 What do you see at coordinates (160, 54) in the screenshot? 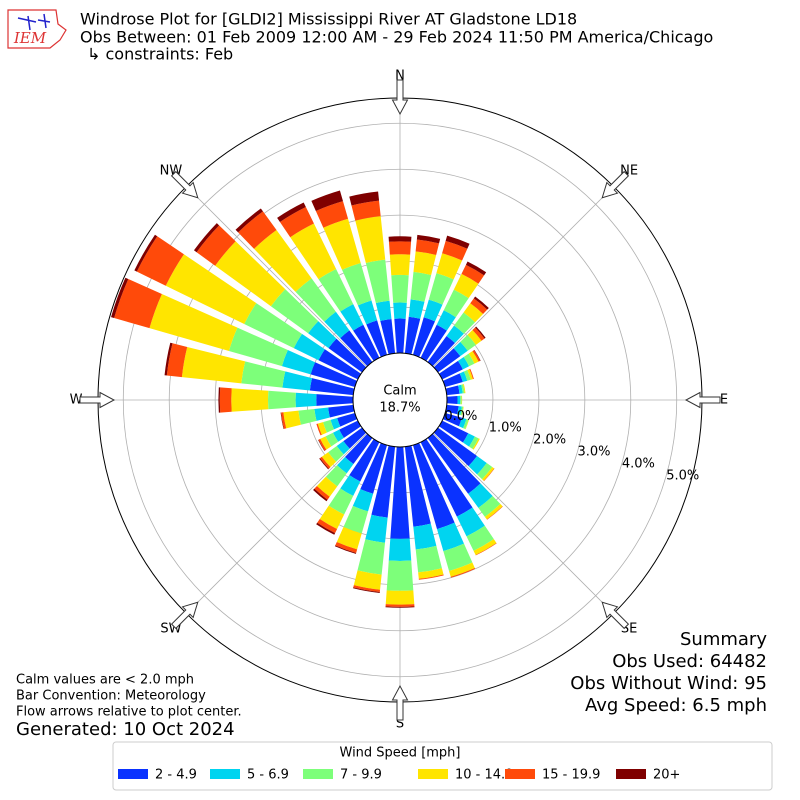
I see `chart-subtitle: ↳ constraints: Feb` at bounding box center [160, 54].